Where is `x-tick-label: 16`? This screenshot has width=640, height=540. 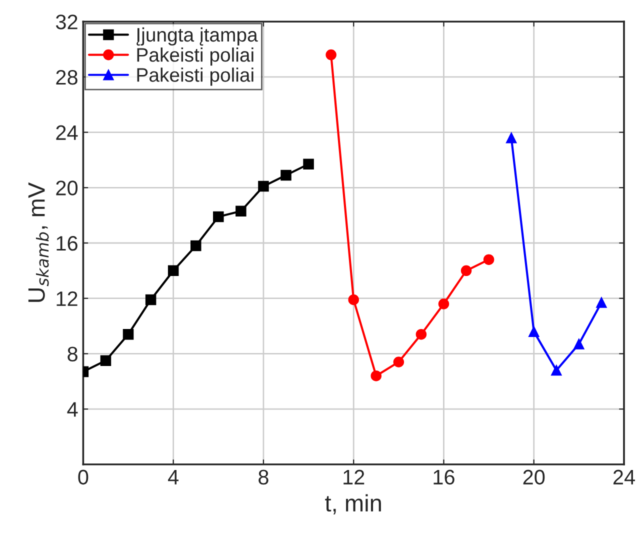
x-tick-label: 16 is located at coordinates (444, 477).